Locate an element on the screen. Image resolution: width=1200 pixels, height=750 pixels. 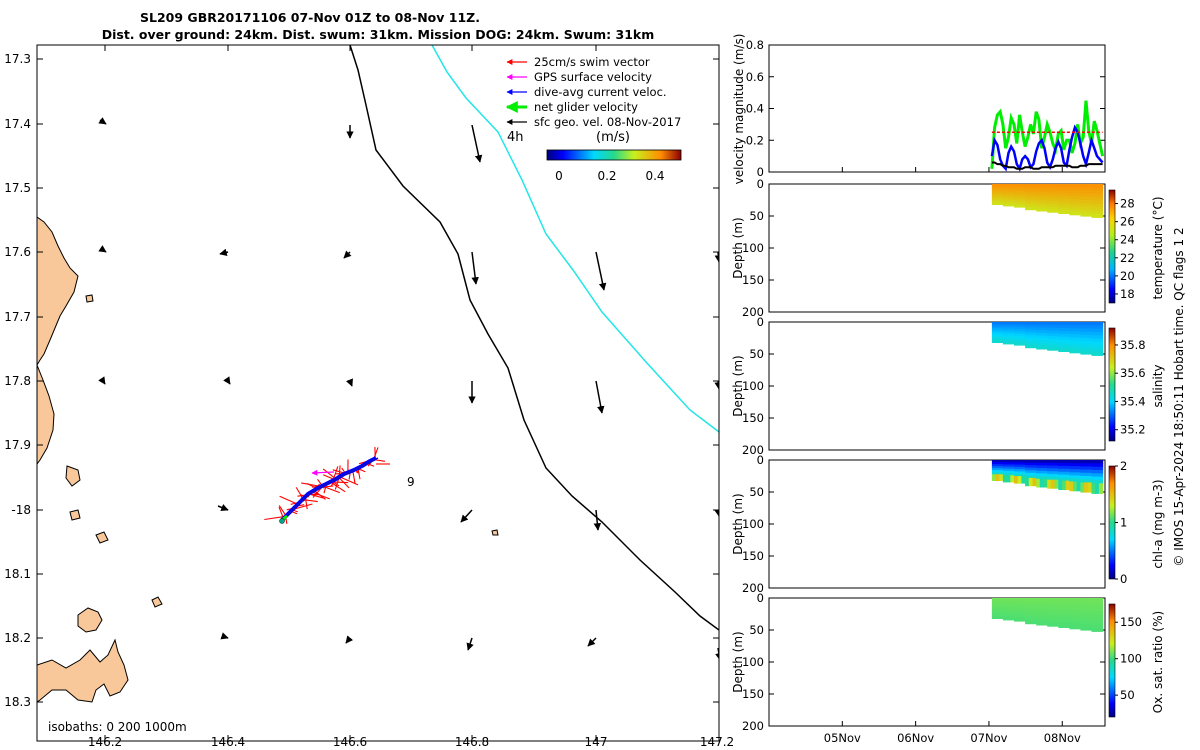
depth-tick-label: 200 is located at coordinates (753, 588).